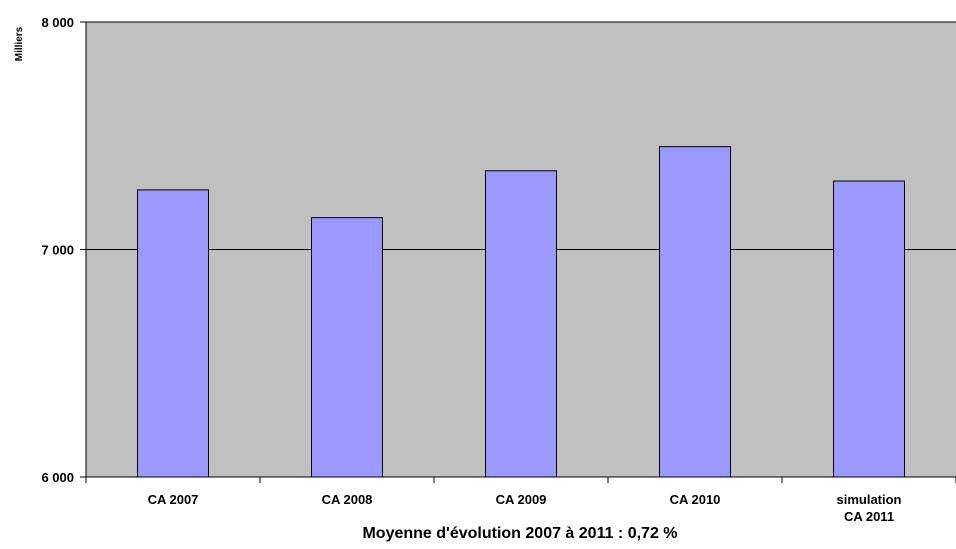  I want to click on y-tick-label-0: 6 000, so click(57, 477).